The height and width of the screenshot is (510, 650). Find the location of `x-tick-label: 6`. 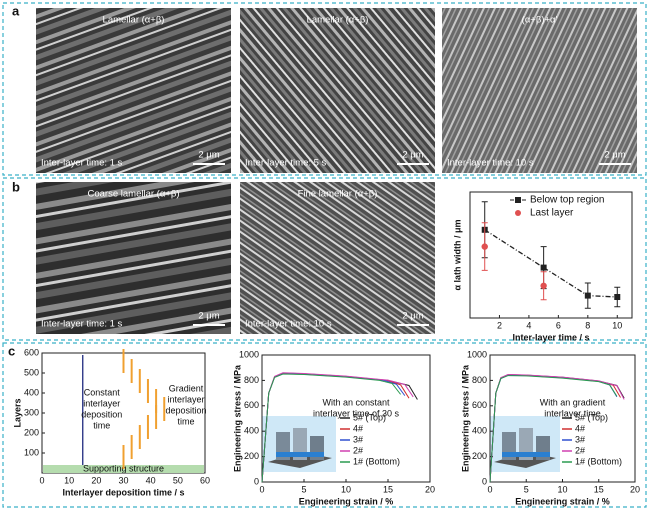

x-tick-label: 6 is located at coordinates (558, 325).